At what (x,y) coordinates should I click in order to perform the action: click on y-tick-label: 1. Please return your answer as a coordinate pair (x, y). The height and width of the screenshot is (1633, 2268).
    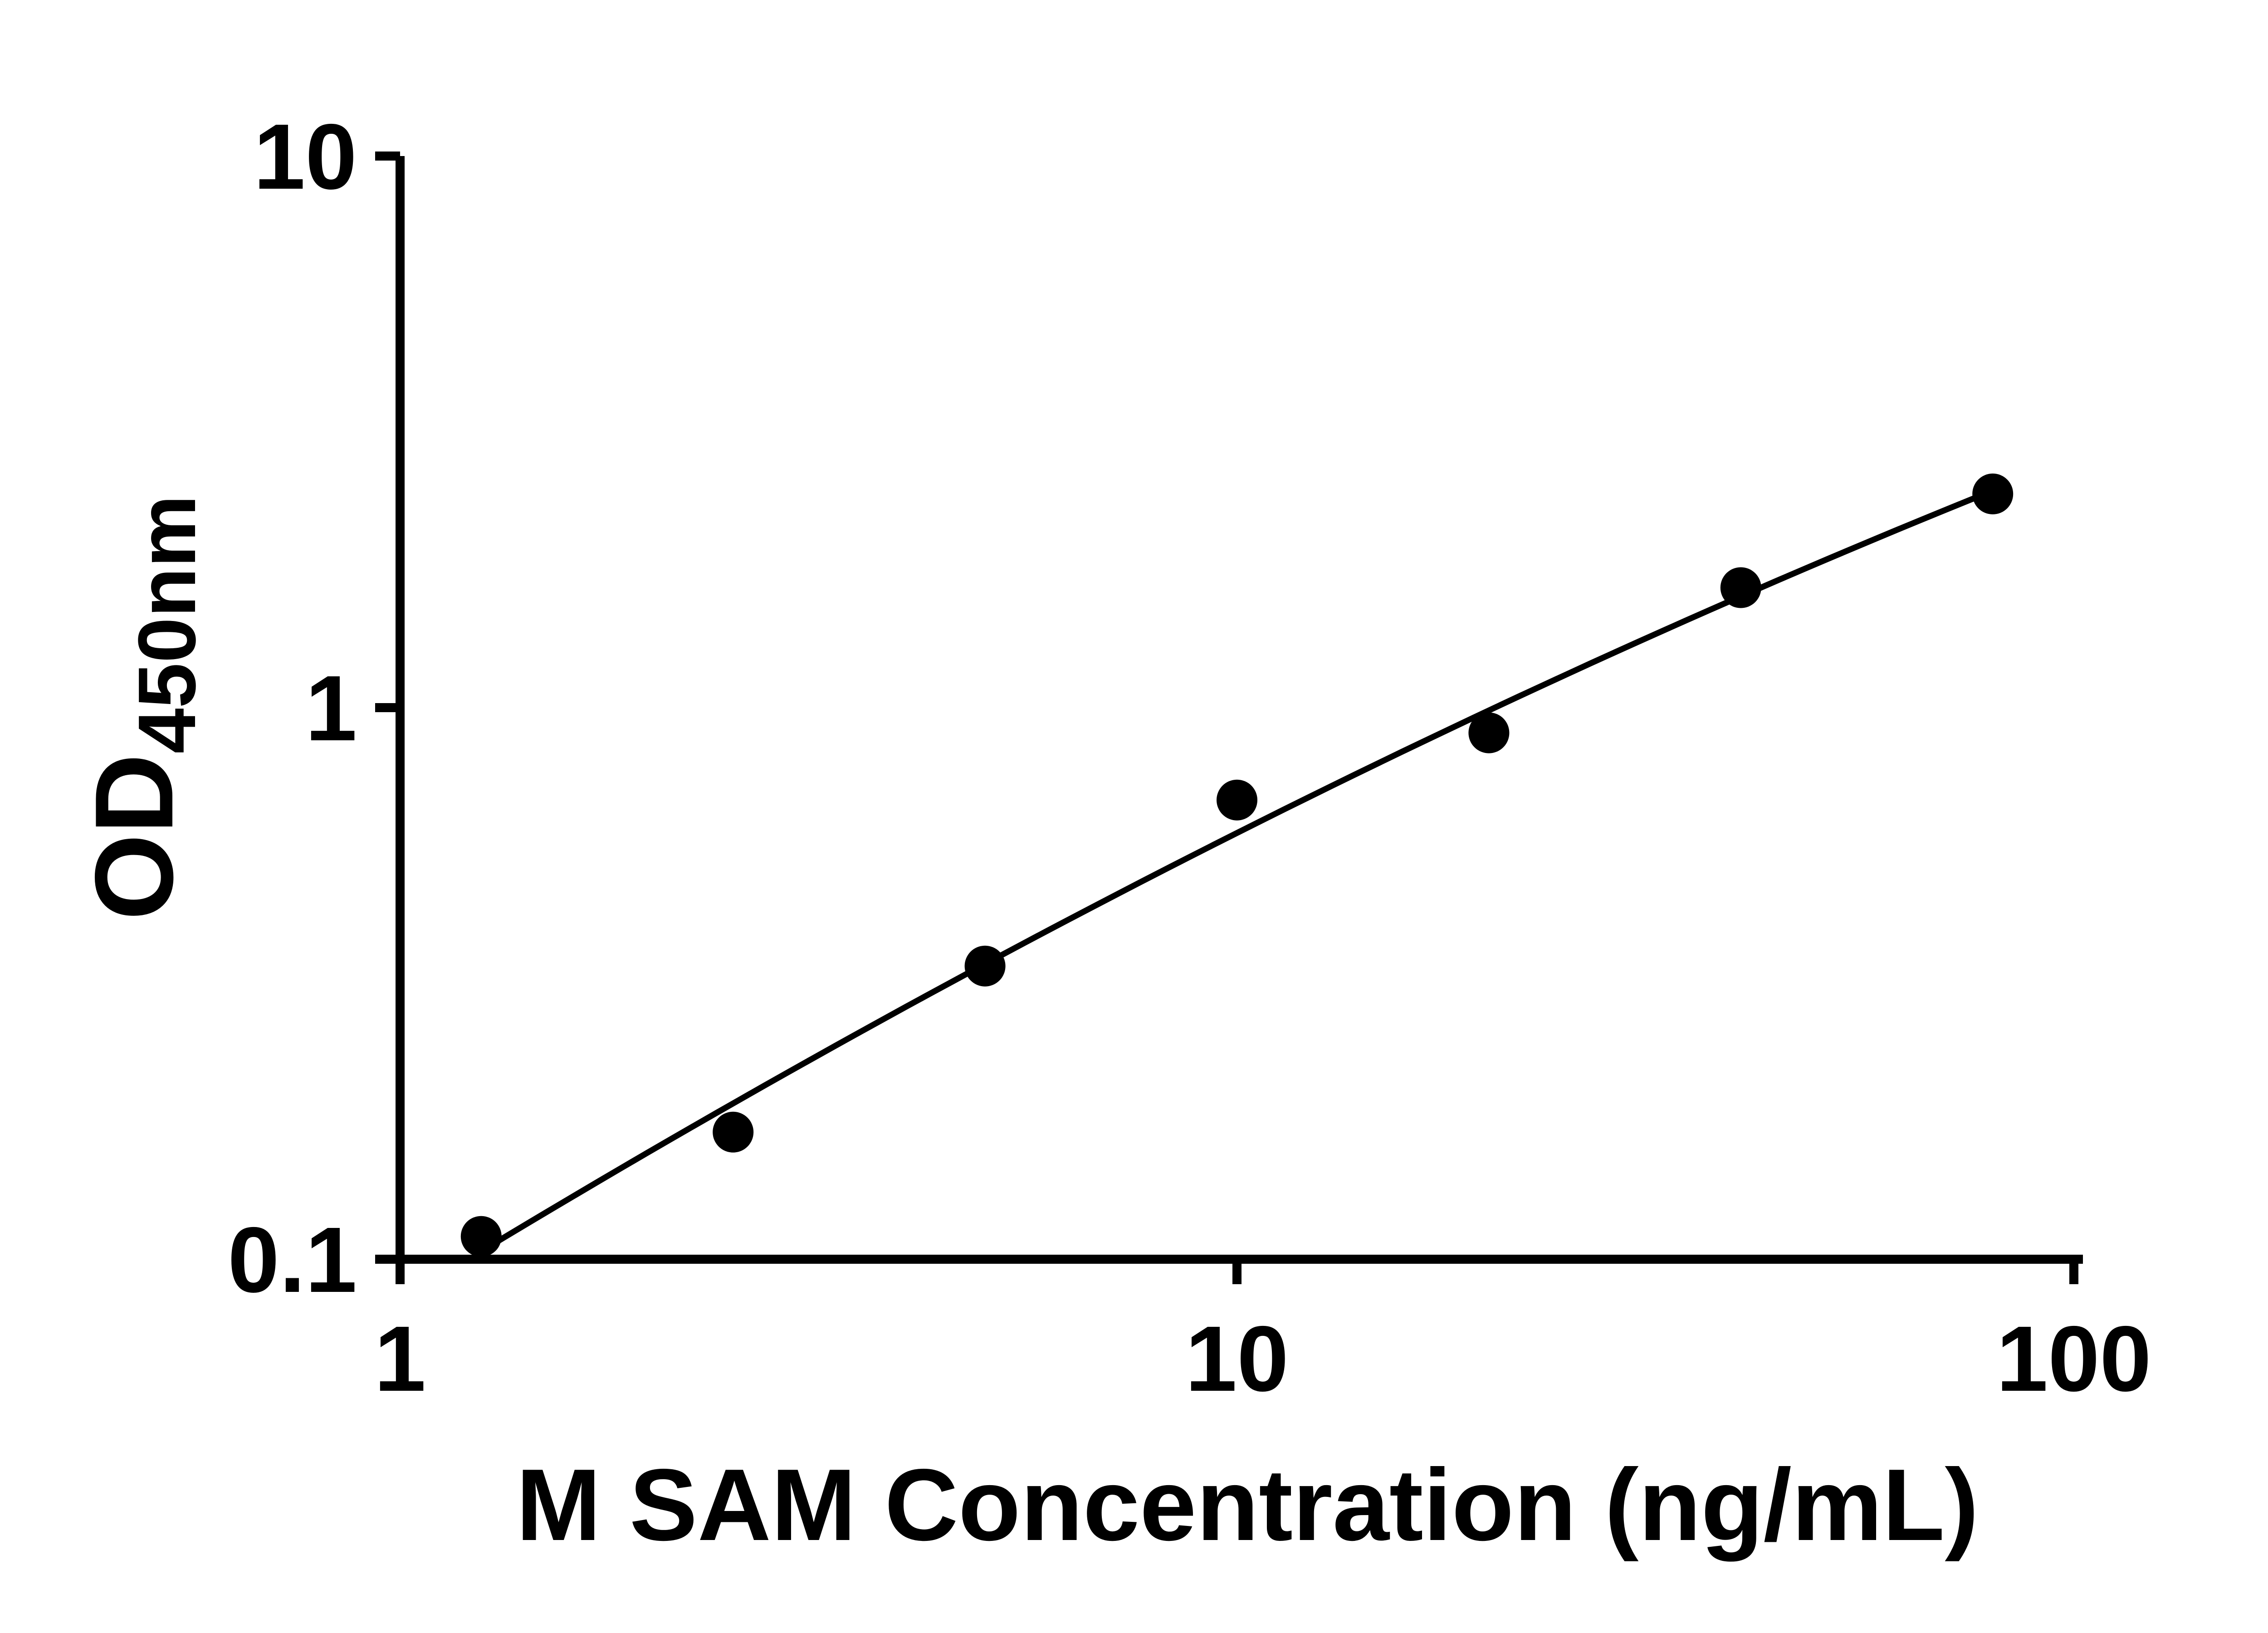
    Looking at the image, I should click on (331, 708).